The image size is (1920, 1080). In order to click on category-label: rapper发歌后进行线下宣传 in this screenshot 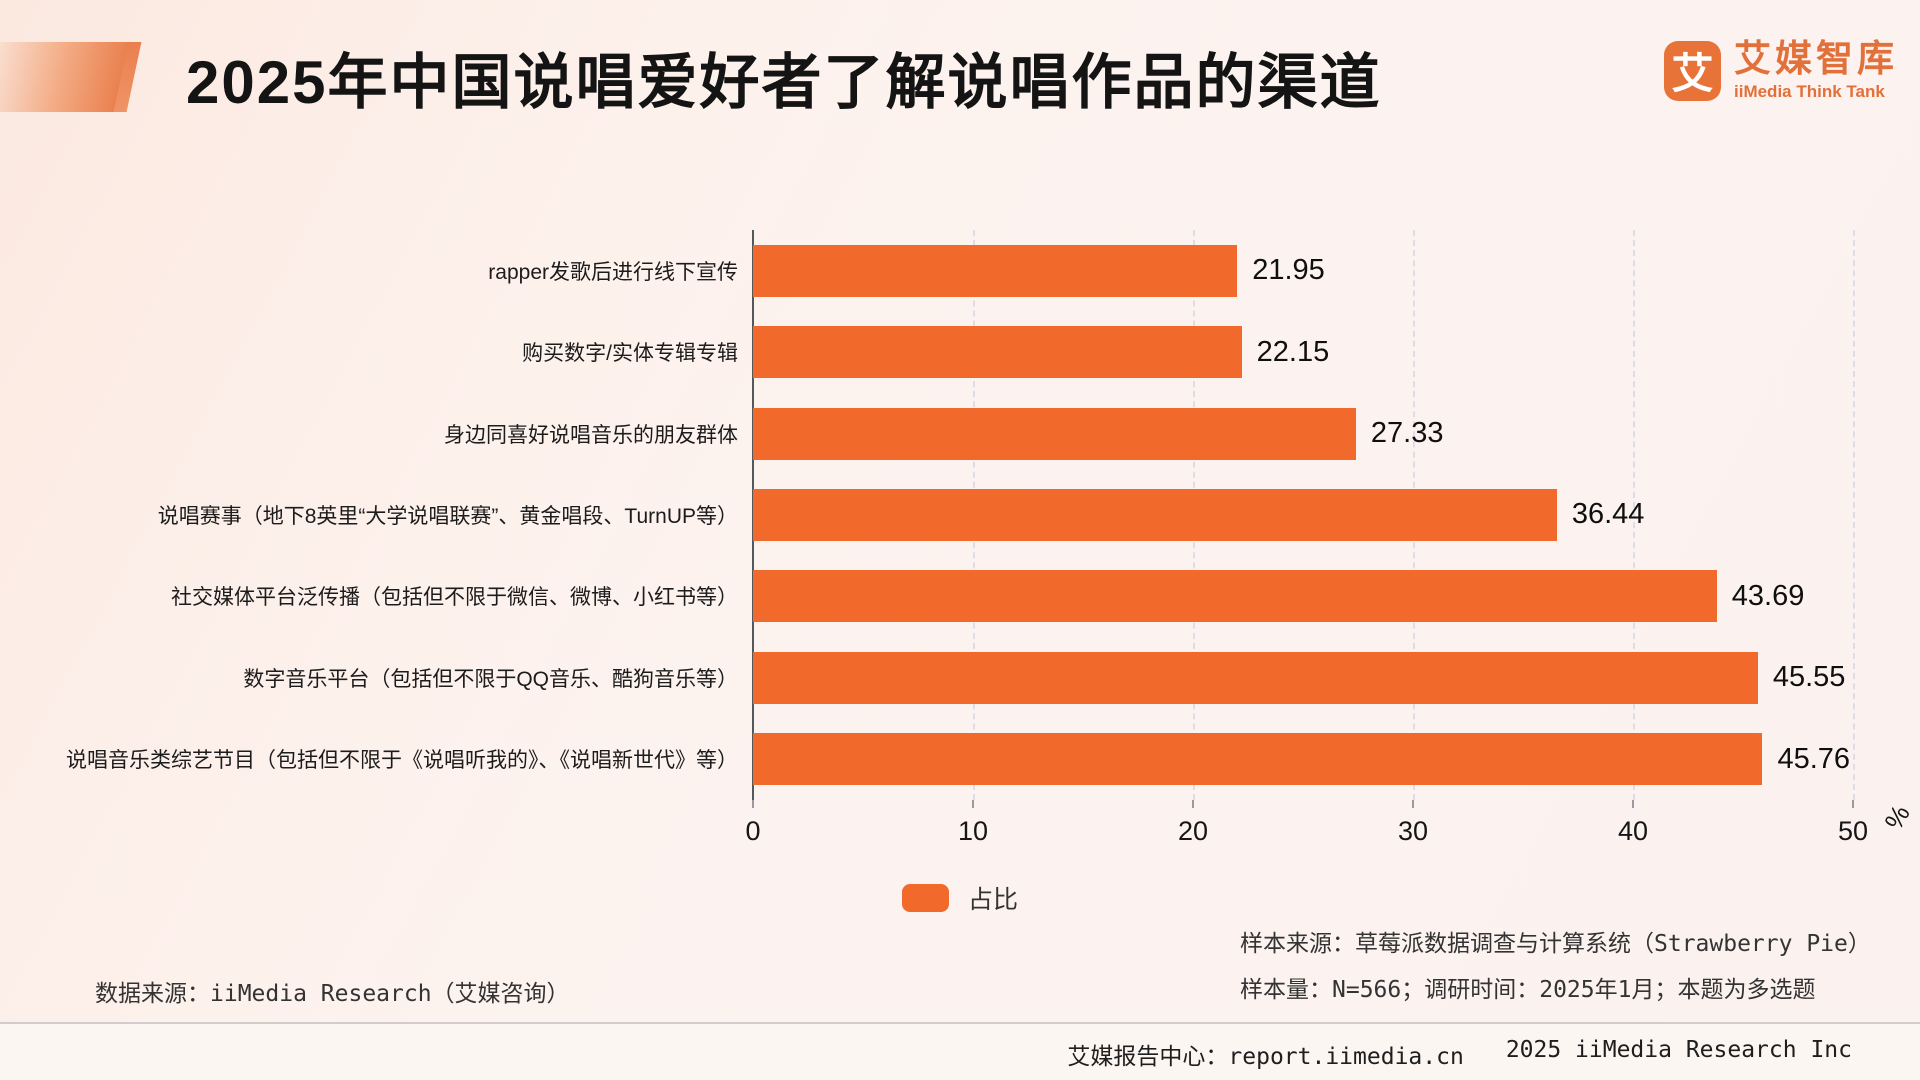, I will do `click(613, 272)`.